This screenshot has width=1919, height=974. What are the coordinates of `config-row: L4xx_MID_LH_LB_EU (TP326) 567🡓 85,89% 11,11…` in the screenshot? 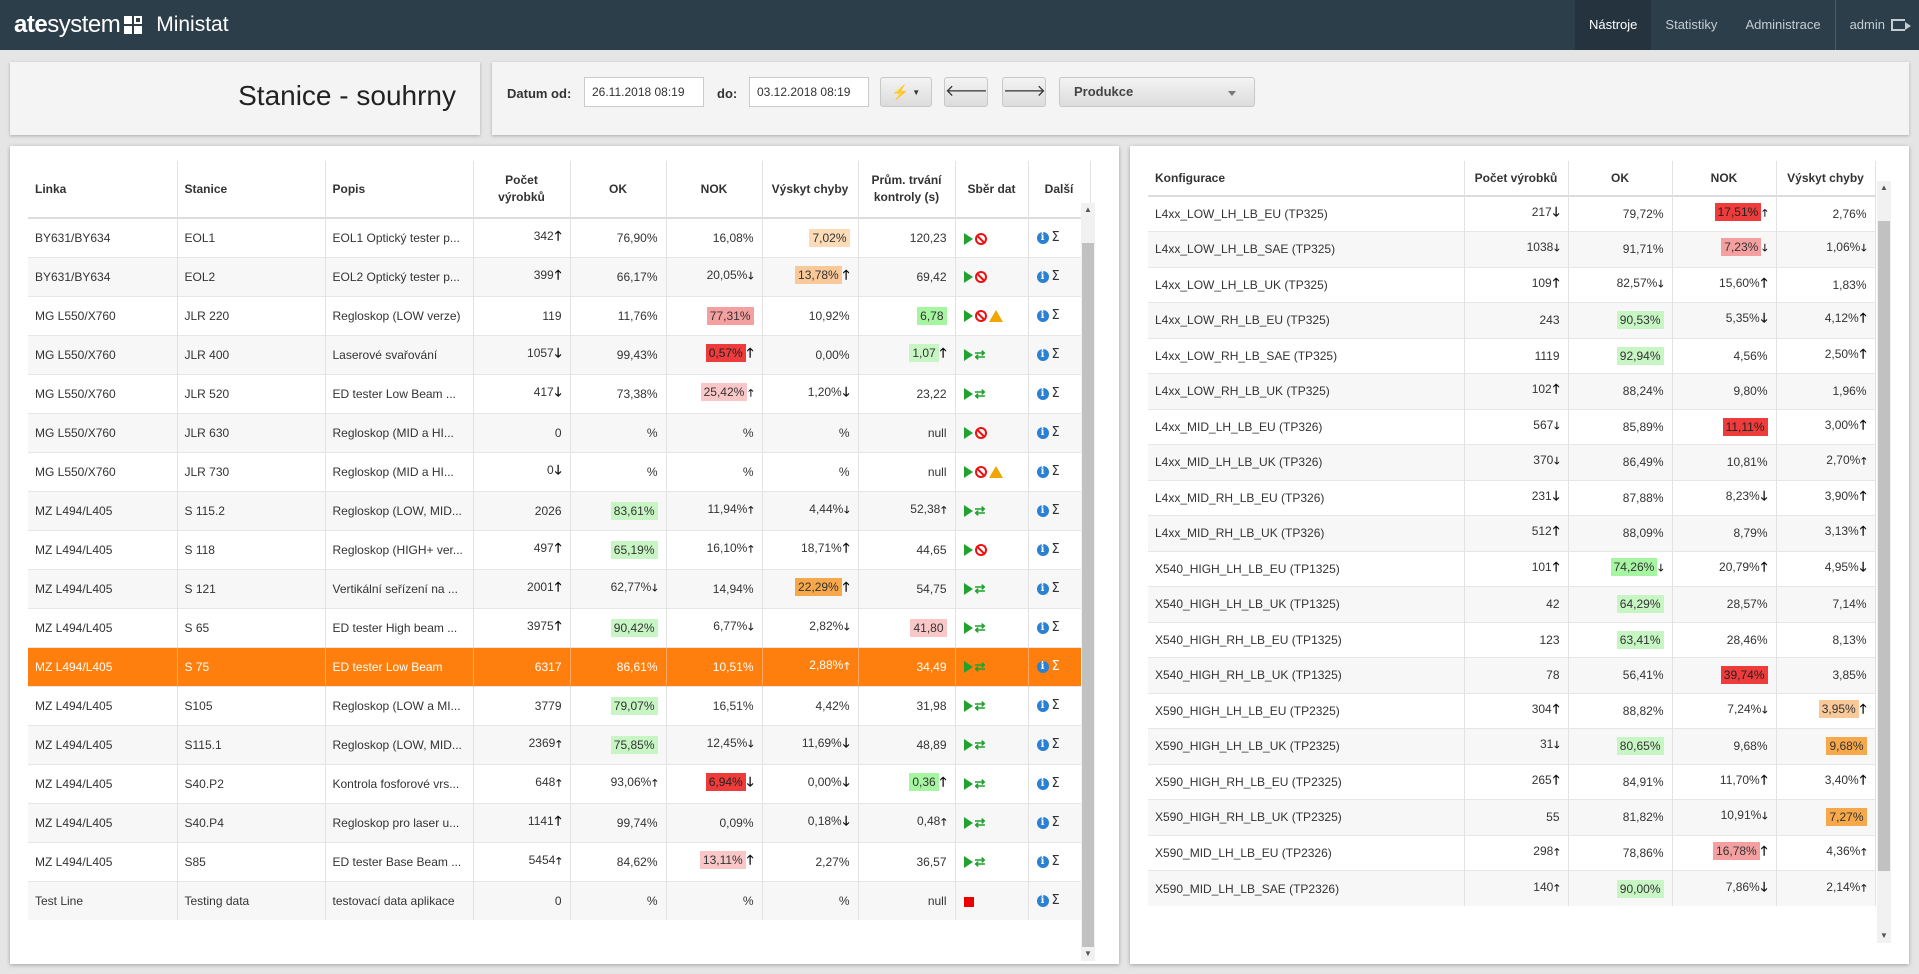 It's located at (1512, 426).